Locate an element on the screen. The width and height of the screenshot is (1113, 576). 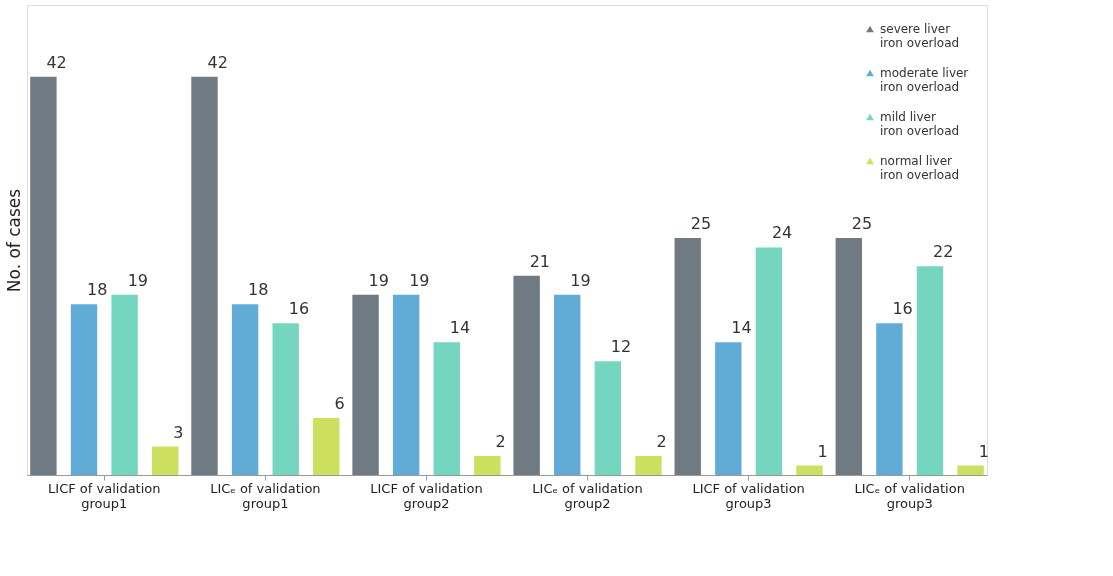
legend-label: normal liver iron overload is located at coordinates (920, 168).